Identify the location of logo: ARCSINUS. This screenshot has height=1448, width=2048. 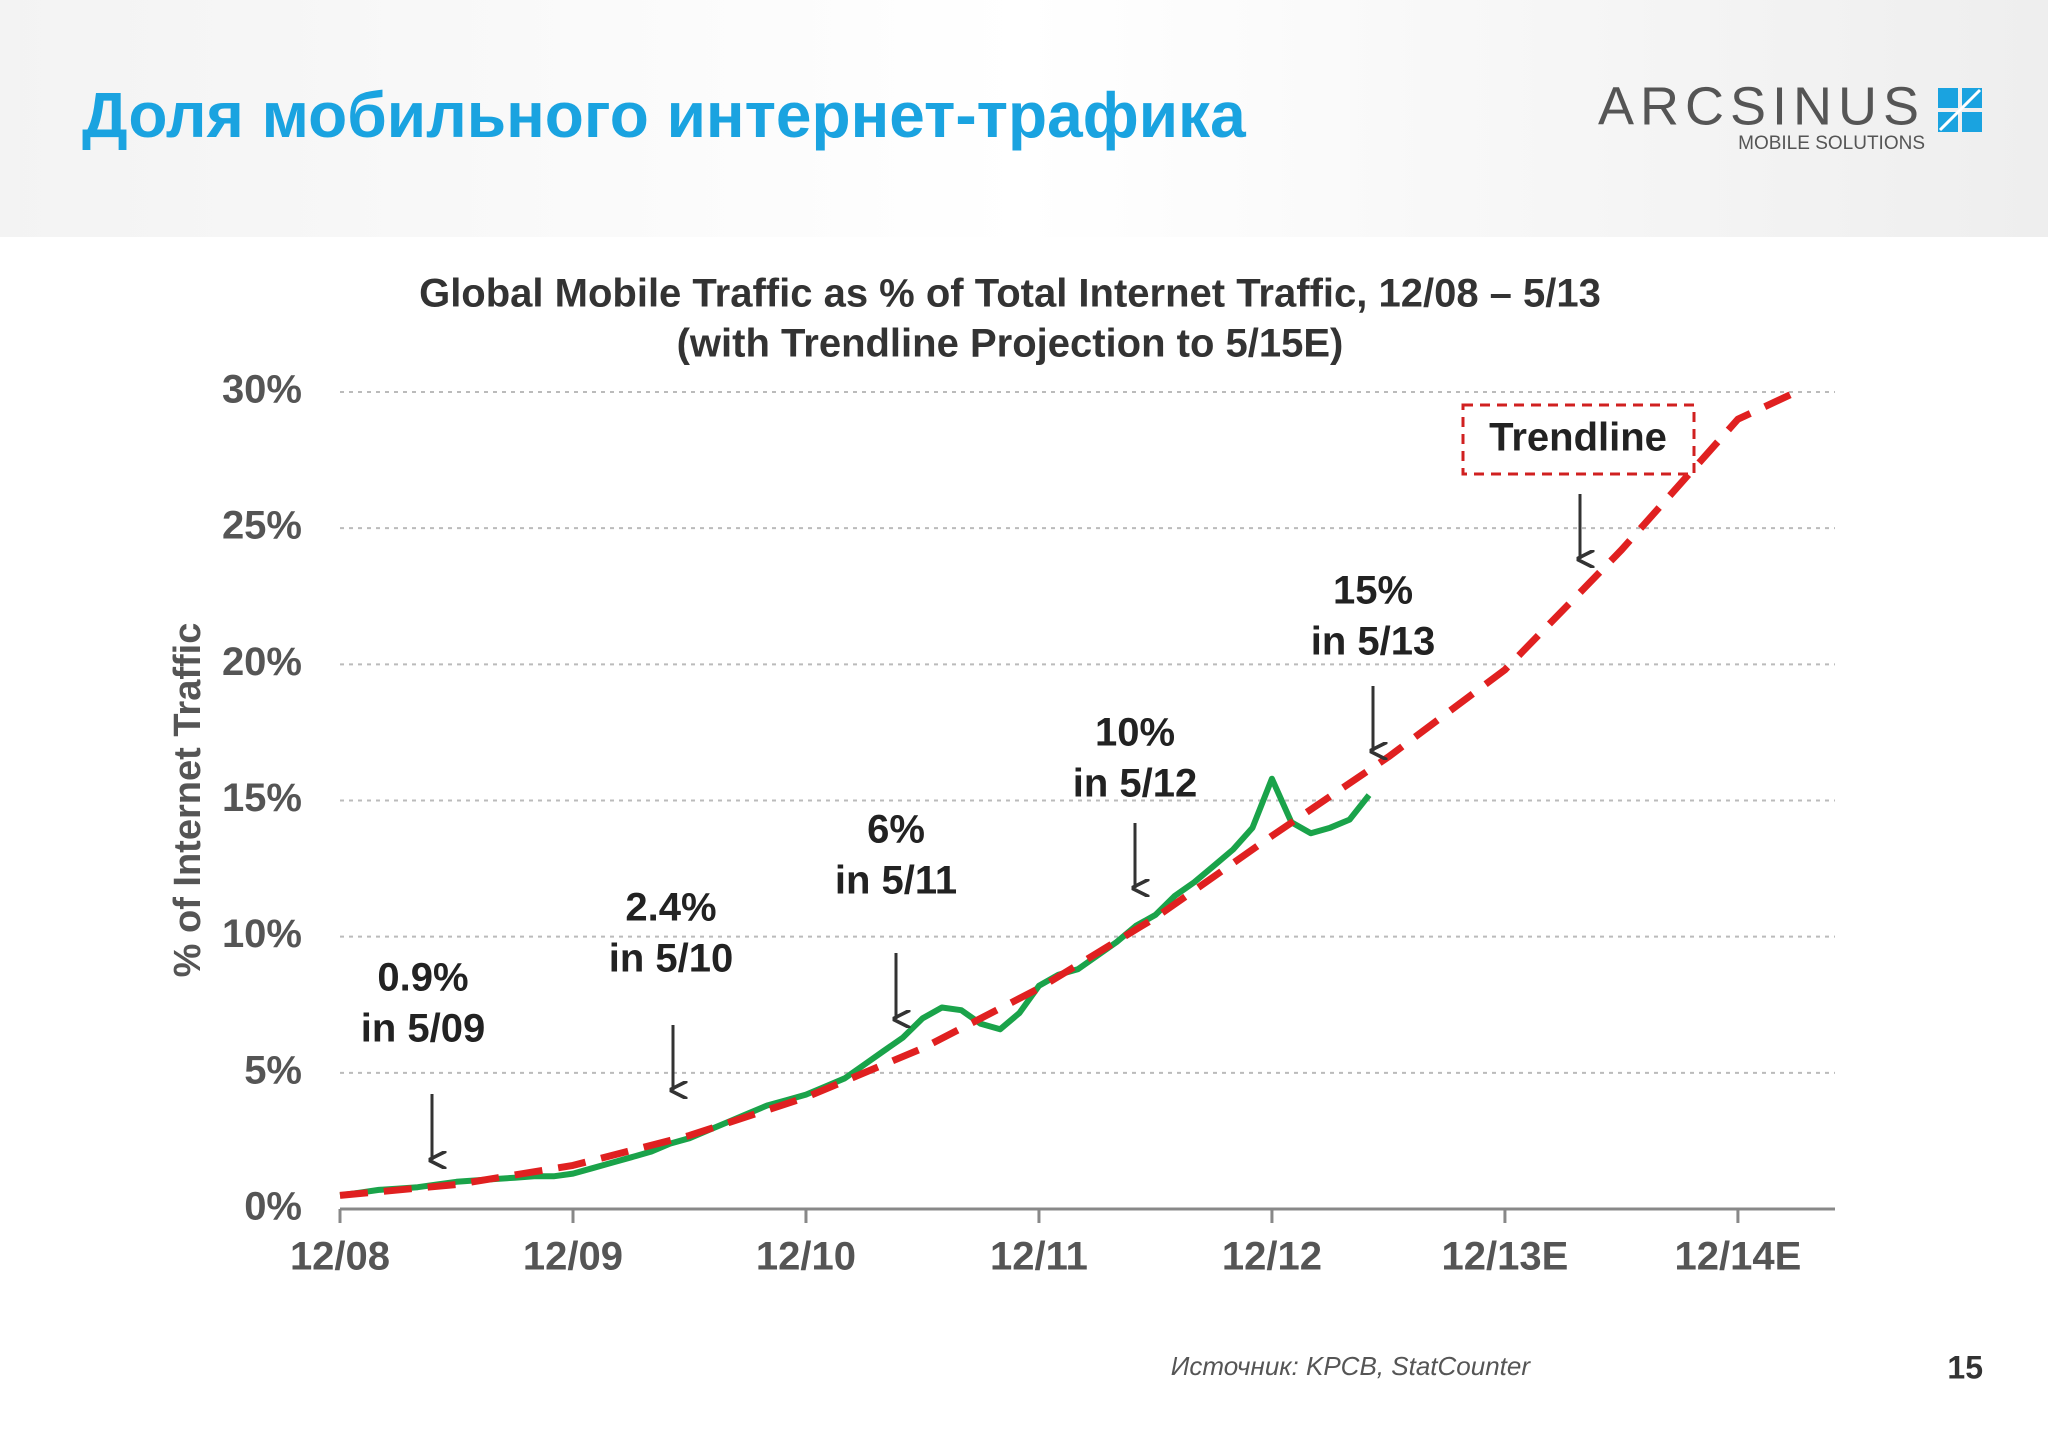
(1761, 106).